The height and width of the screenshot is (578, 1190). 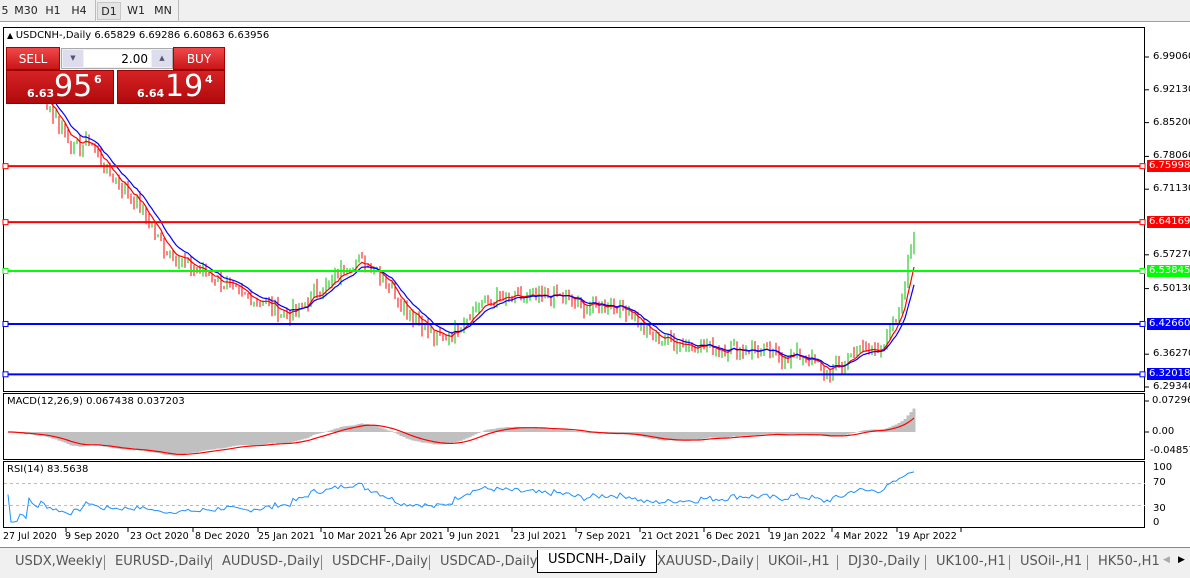 I want to click on macd-axis-min: -0.04857, so click(x=1170, y=450).